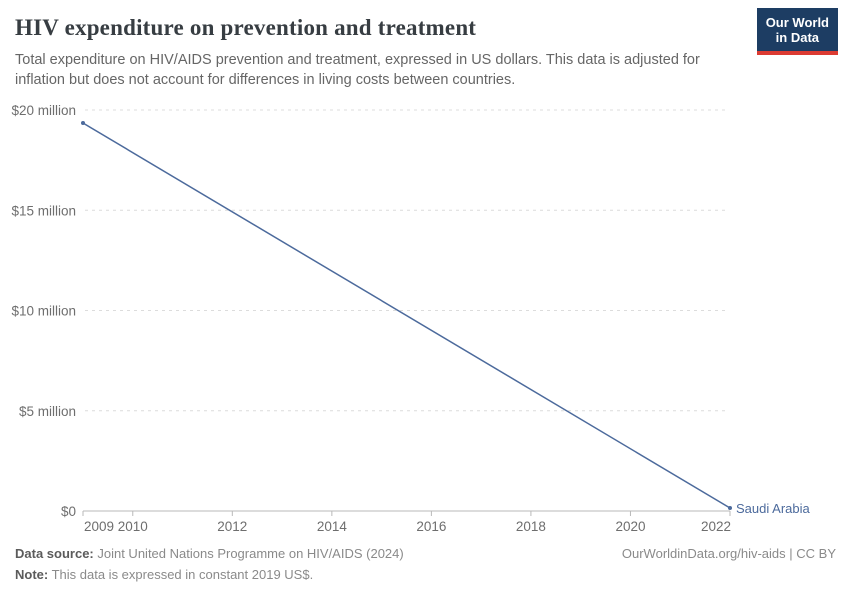 This screenshot has height=600, width=850. Describe the element at coordinates (716, 526) in the screenshot. I see `x-axis-label: 2022` at that location.